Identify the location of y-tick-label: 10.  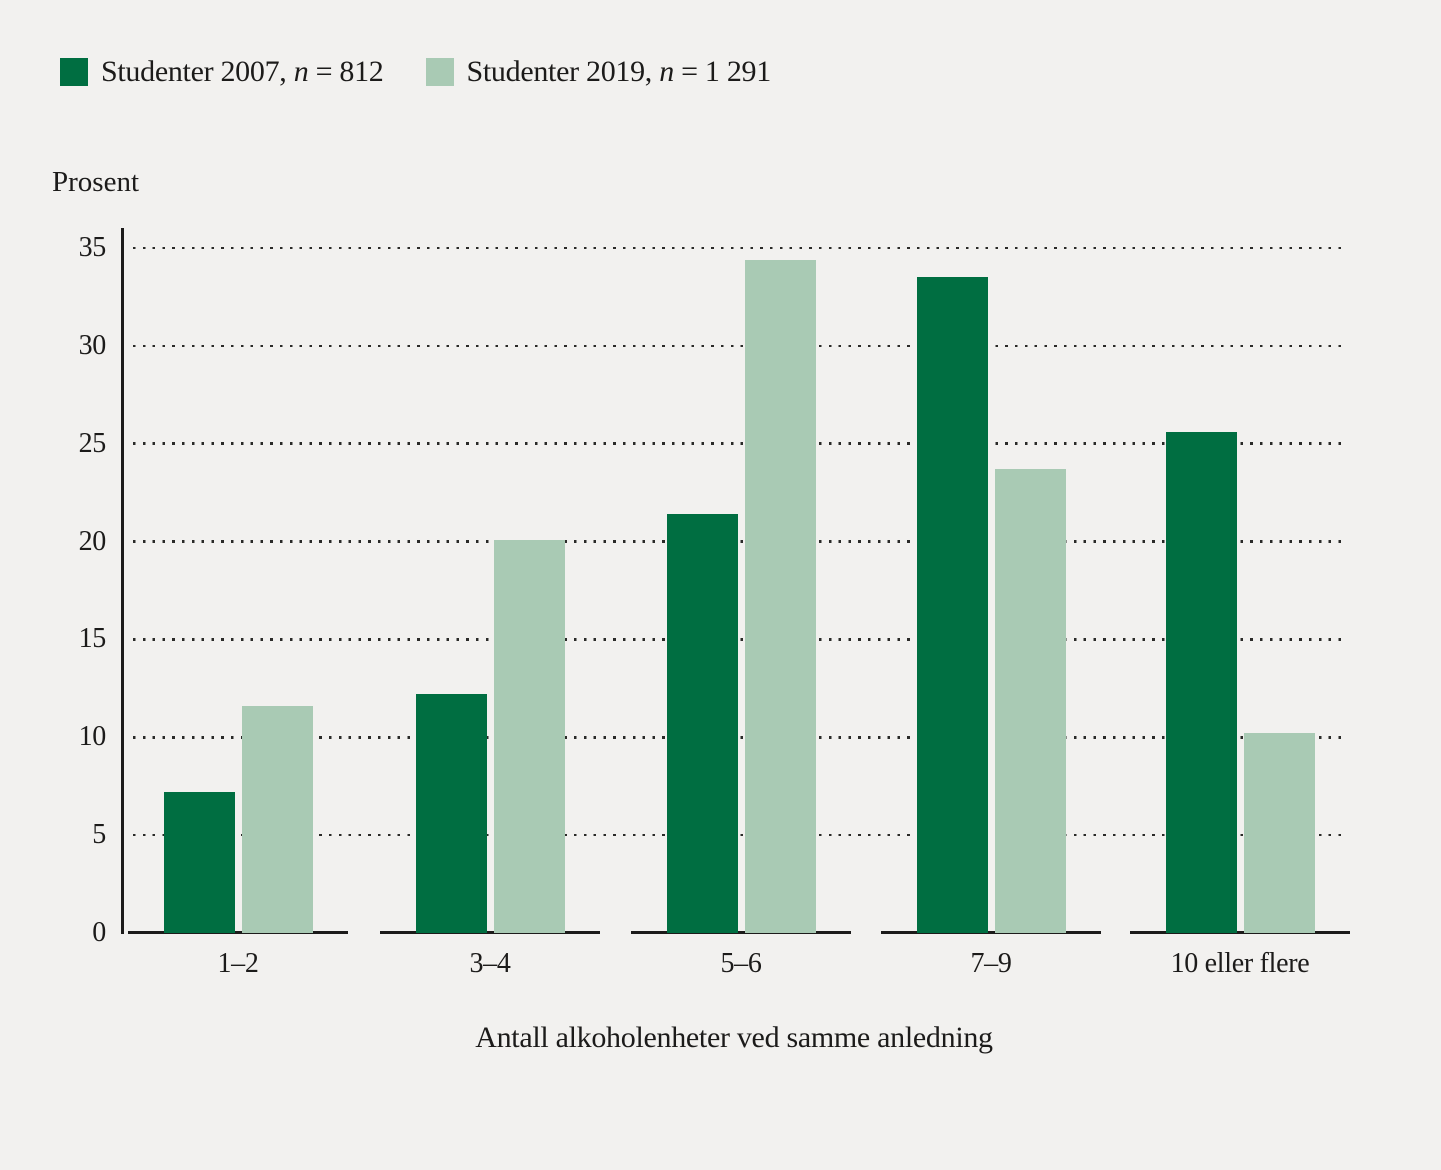
(92, 737).